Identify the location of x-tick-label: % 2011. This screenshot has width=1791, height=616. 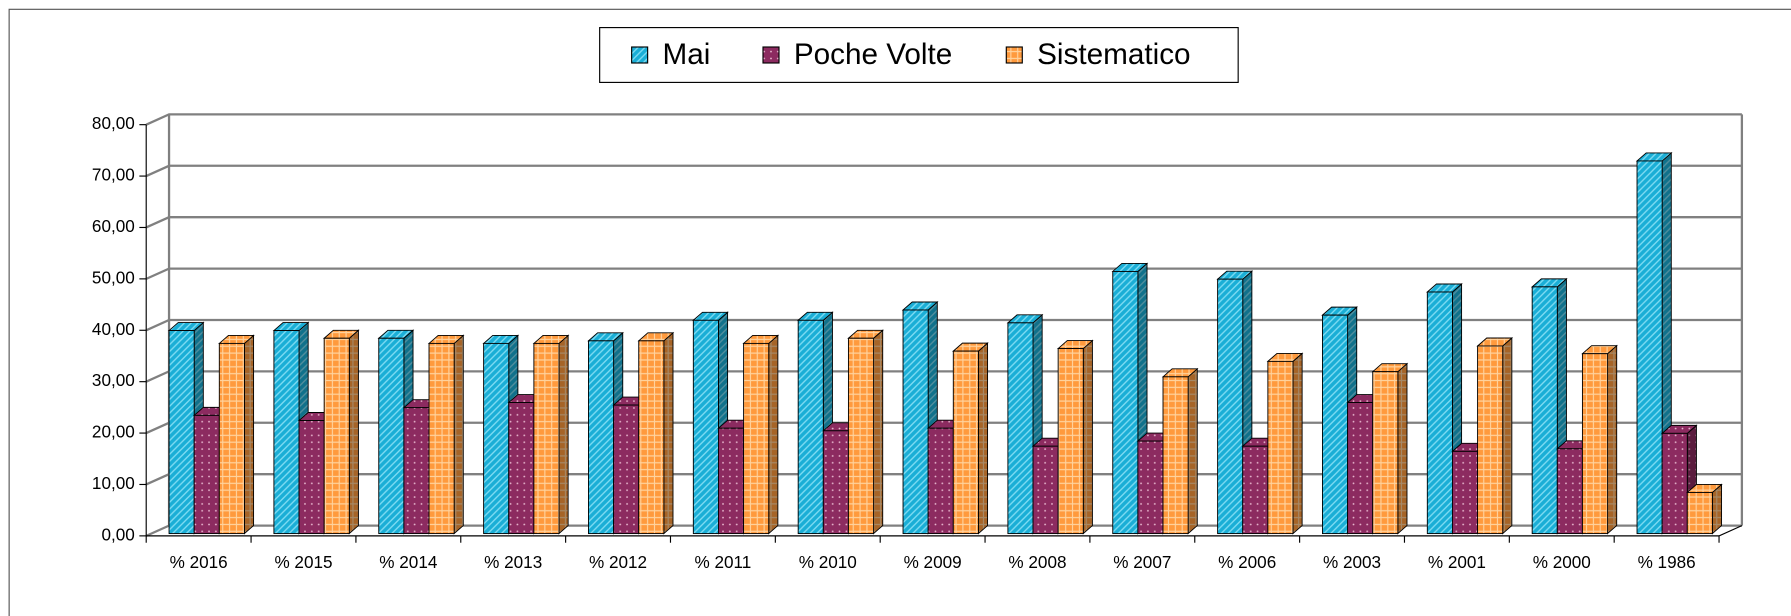
(723, 562).